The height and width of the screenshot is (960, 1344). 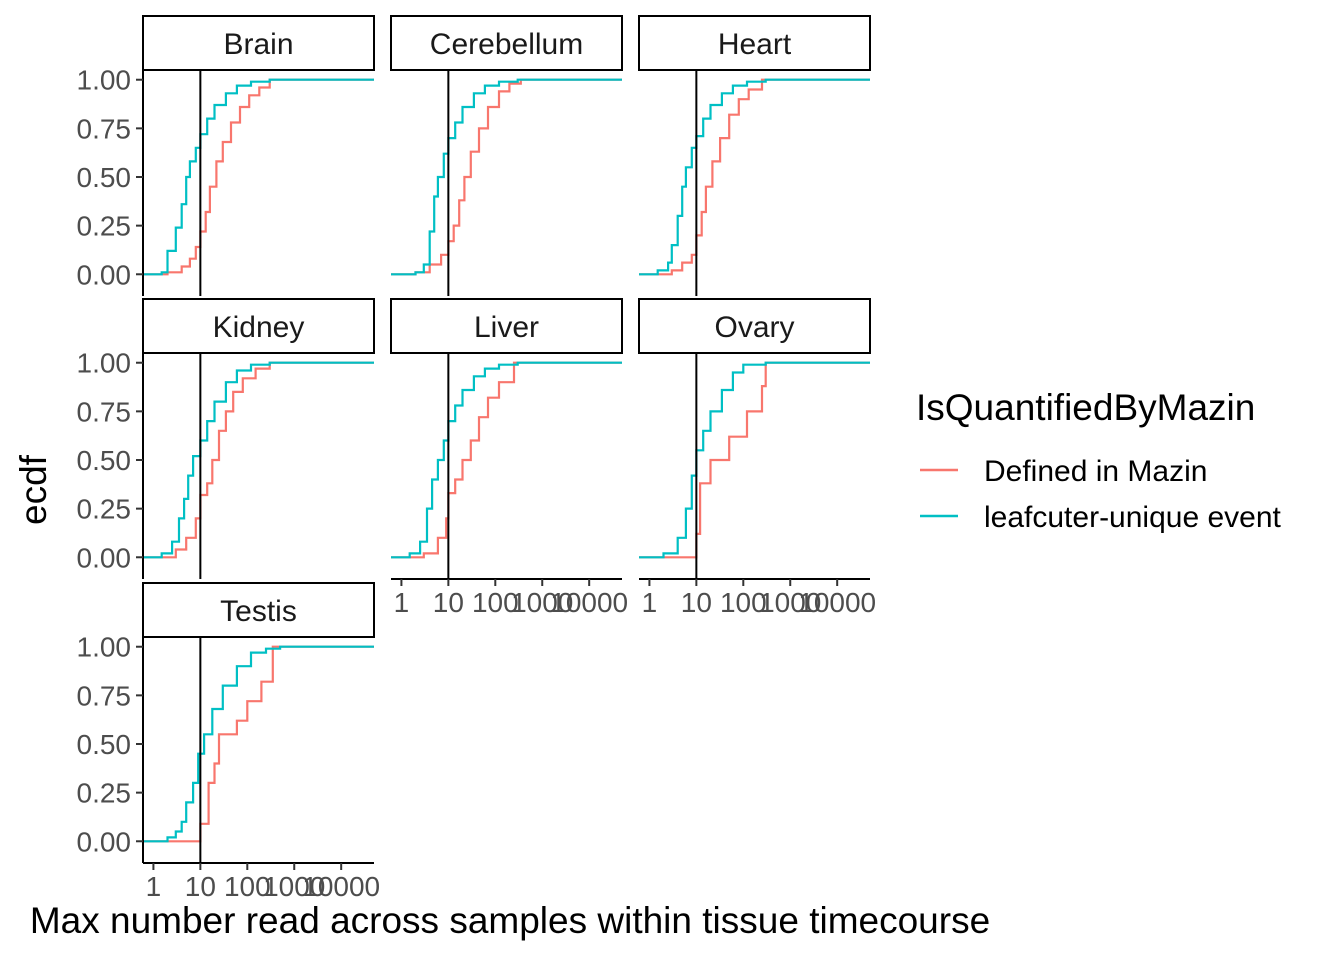 What do you see at coordinates (1085, 407) in the screenshot?
I see `legend-title: IsQuantifiedByMazin` at bounding box center [1085, 407].